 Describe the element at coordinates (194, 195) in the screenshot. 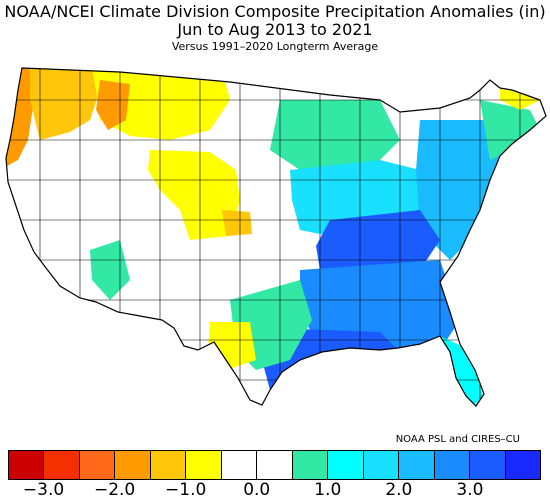

I see `region-wyoming-dakotas` at that location.